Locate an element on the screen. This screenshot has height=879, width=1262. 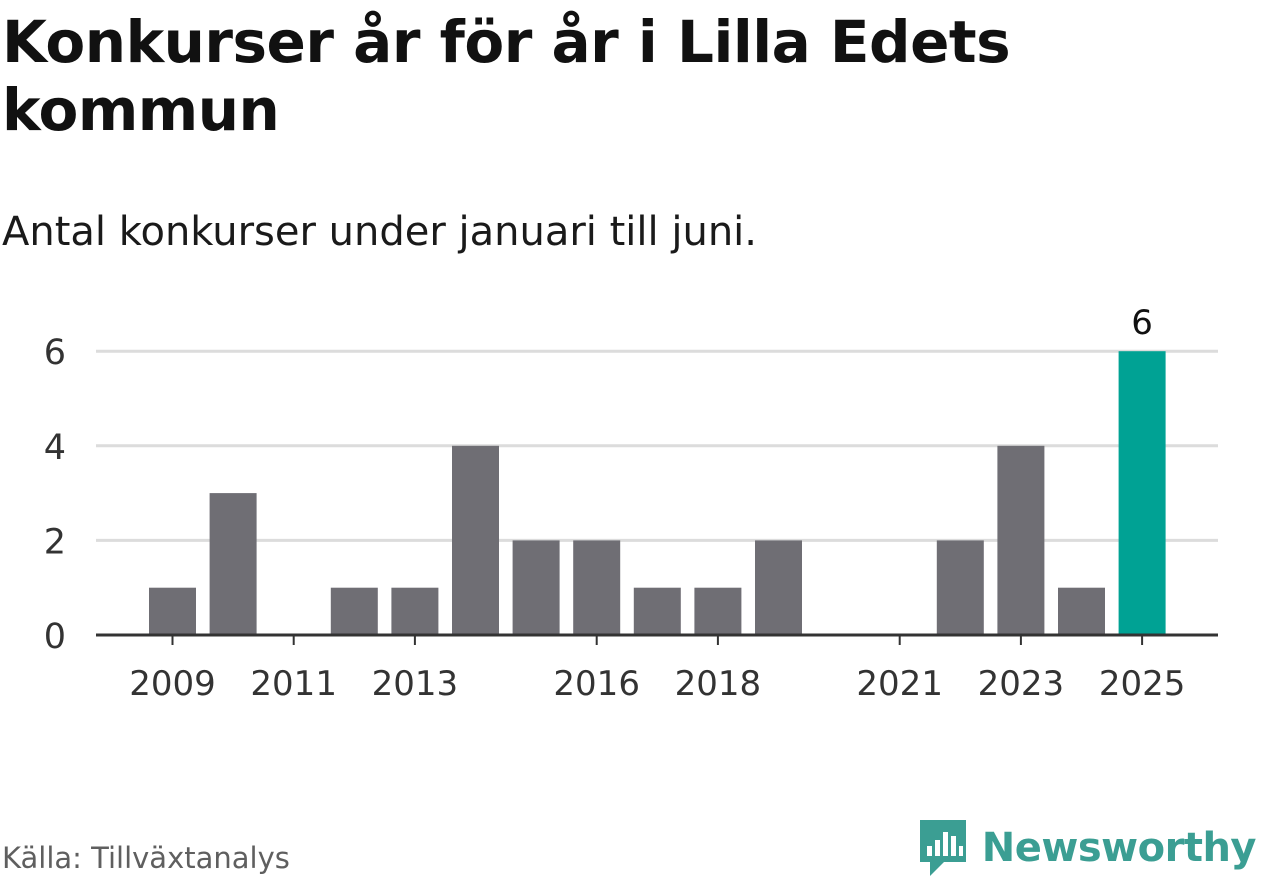
x-tick-label: 2009 is located at coordinates (172, 684).